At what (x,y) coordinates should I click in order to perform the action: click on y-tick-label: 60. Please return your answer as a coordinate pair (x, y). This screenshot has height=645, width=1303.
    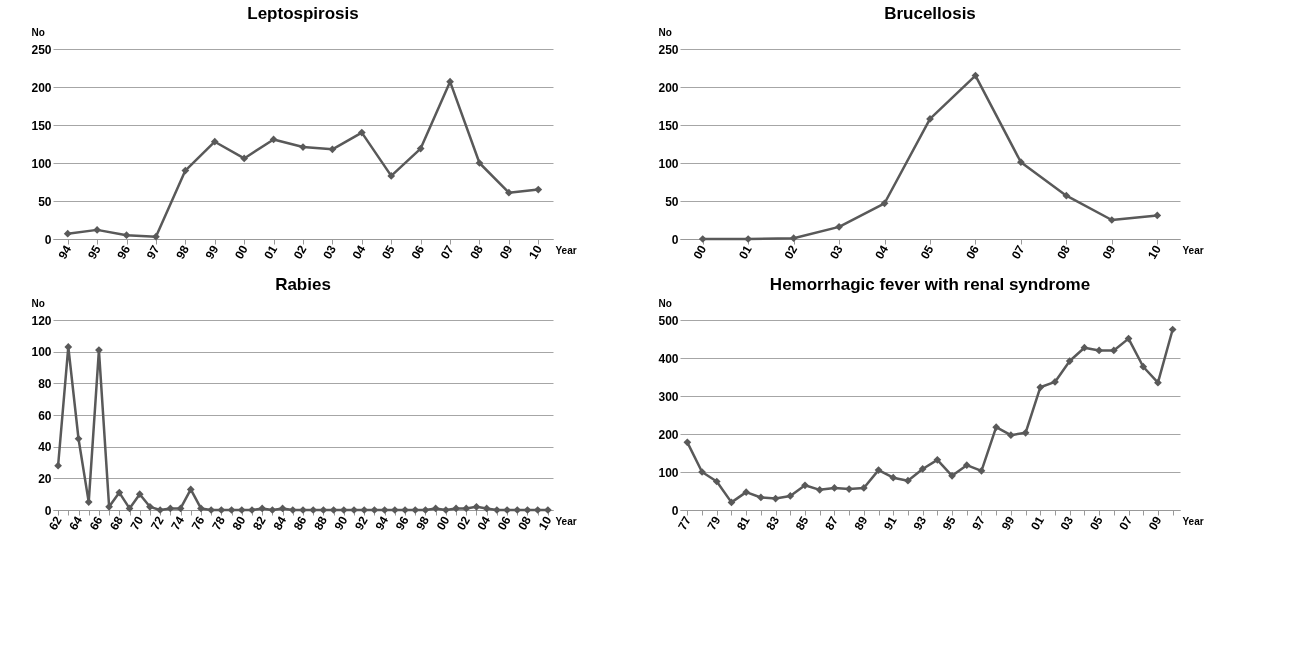
    Looking at the image, I should click on (45, 415).